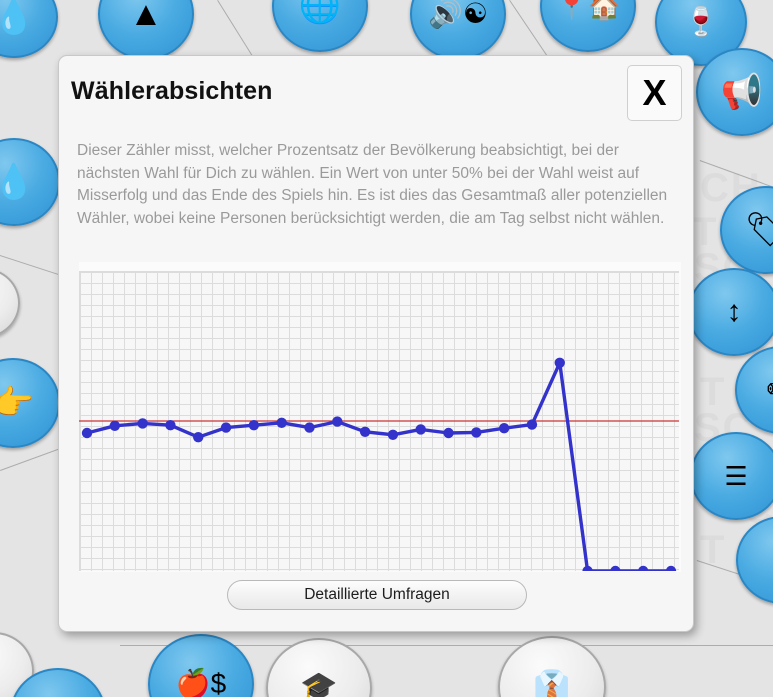 Image resolution: width=773 pixels, height=697 pixels. I want to click on node-empty-left, so click(10, 303).